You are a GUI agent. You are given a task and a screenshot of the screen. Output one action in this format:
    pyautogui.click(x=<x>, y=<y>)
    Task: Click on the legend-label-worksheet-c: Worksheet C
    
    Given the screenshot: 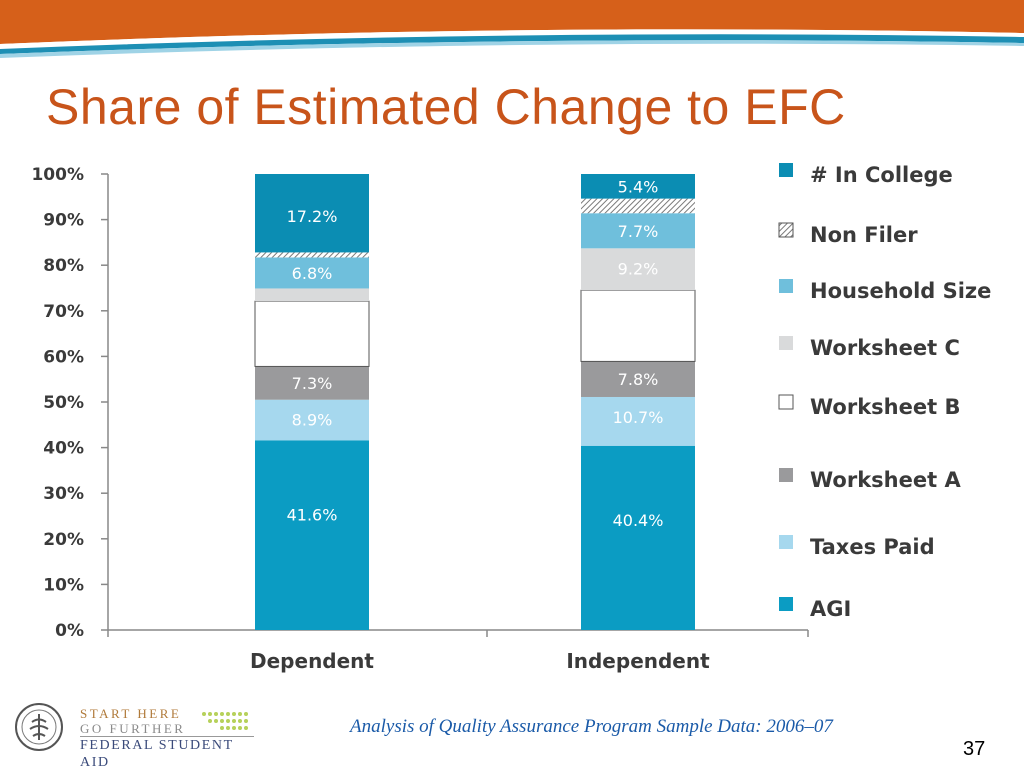 What is the action you would take?
    pyautogui.click(x=885, y=348)
    